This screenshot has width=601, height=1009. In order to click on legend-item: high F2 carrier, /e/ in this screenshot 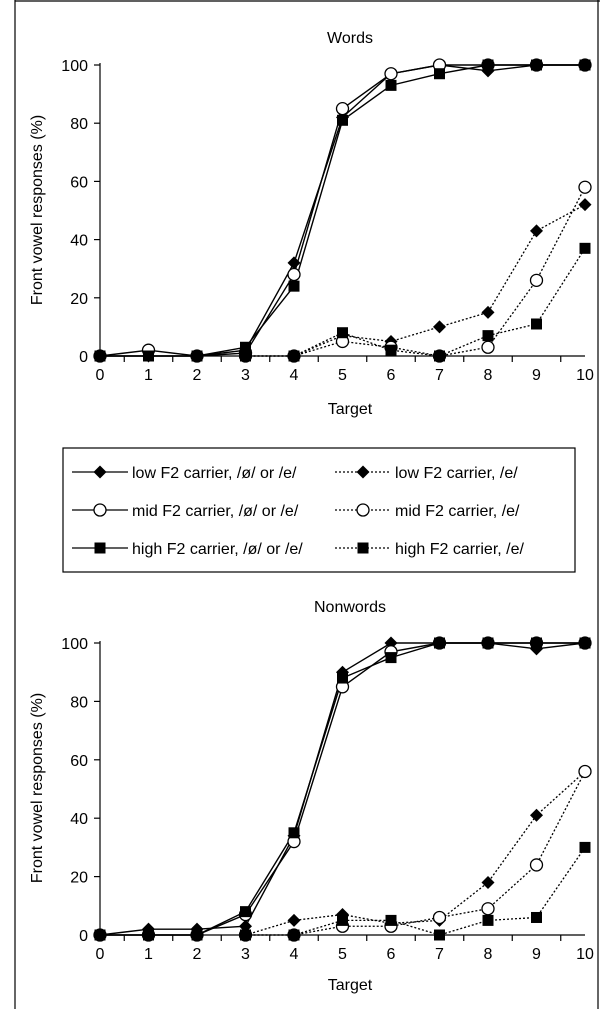, I will do `click(430, 549)`.